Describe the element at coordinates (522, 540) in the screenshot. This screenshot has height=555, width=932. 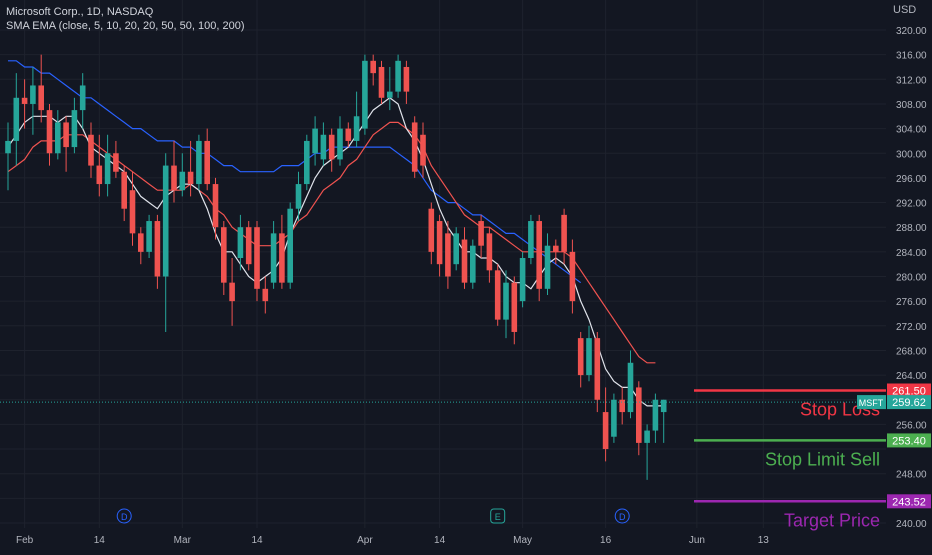
I see `x-tick-label: May` at that location.